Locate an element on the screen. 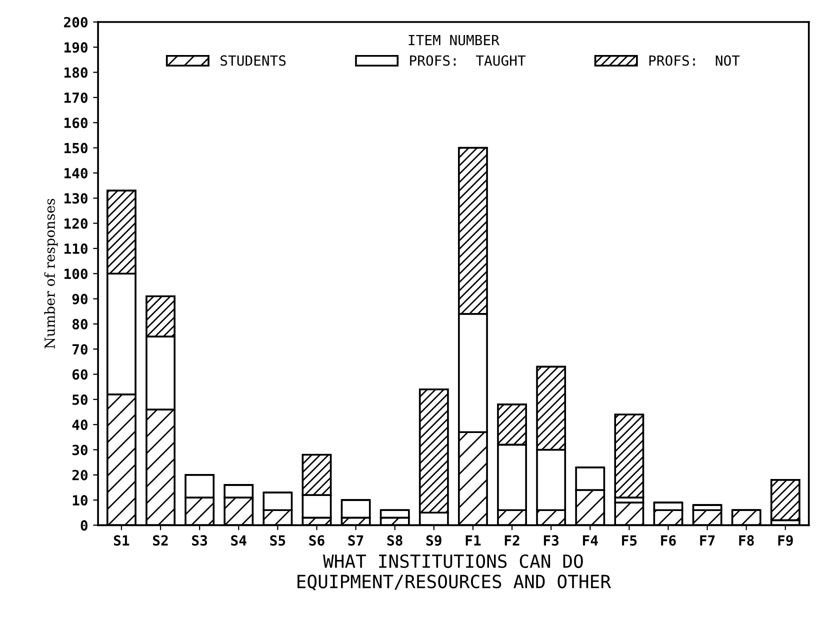 Image resolution: width=817 pixels, height=629 pixels. y-tick-label: 120 is located at coordinates (76, 223).